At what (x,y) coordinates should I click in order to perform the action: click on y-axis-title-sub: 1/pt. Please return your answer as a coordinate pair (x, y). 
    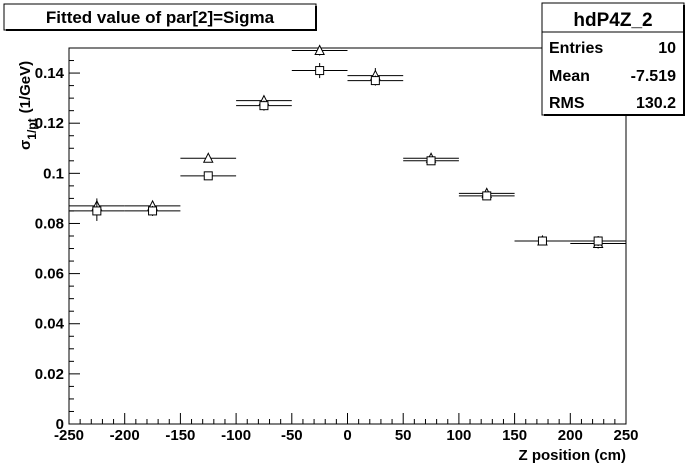
    Looking at the image, I should click on (32, 128).